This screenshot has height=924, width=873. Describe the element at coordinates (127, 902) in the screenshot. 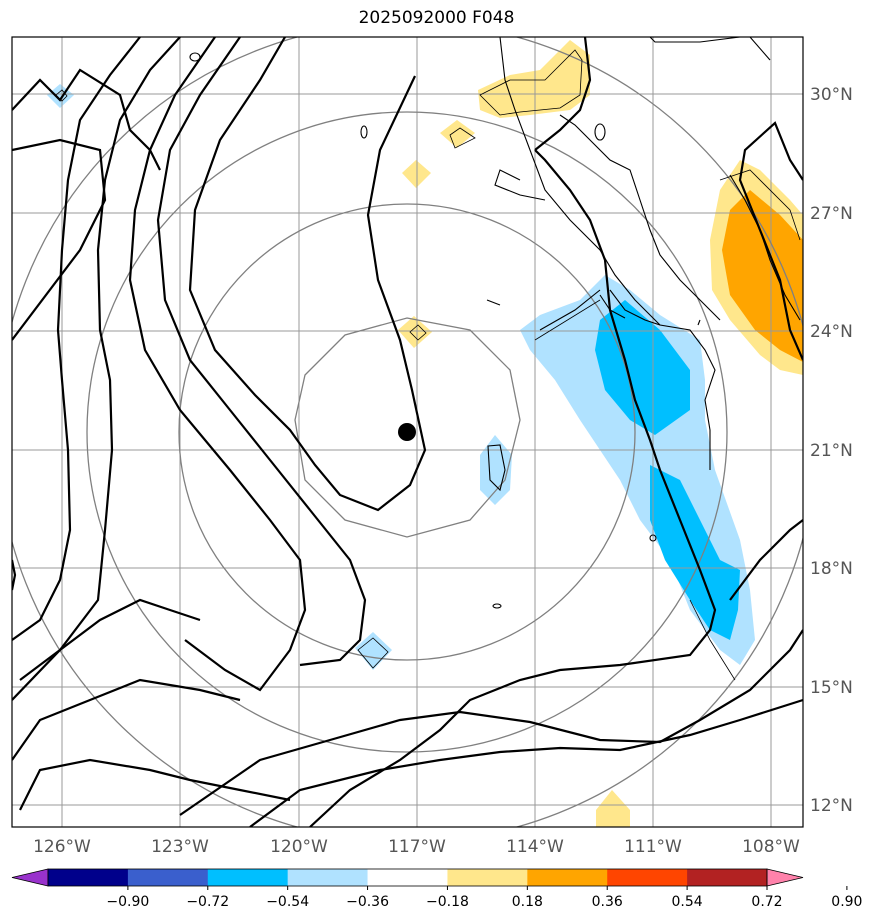

I see `colorbar-tick-label: −0.90` at that location.